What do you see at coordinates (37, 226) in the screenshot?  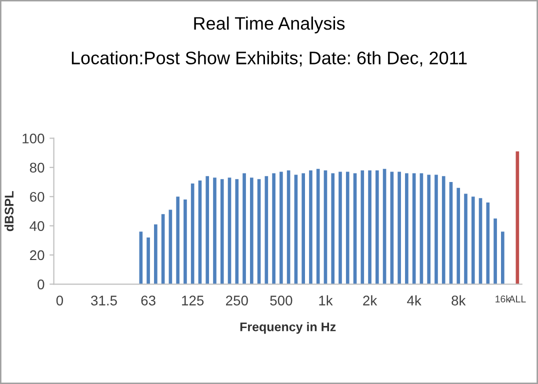 I see `y-tick-label: 40` at bounding box center [37, 226].